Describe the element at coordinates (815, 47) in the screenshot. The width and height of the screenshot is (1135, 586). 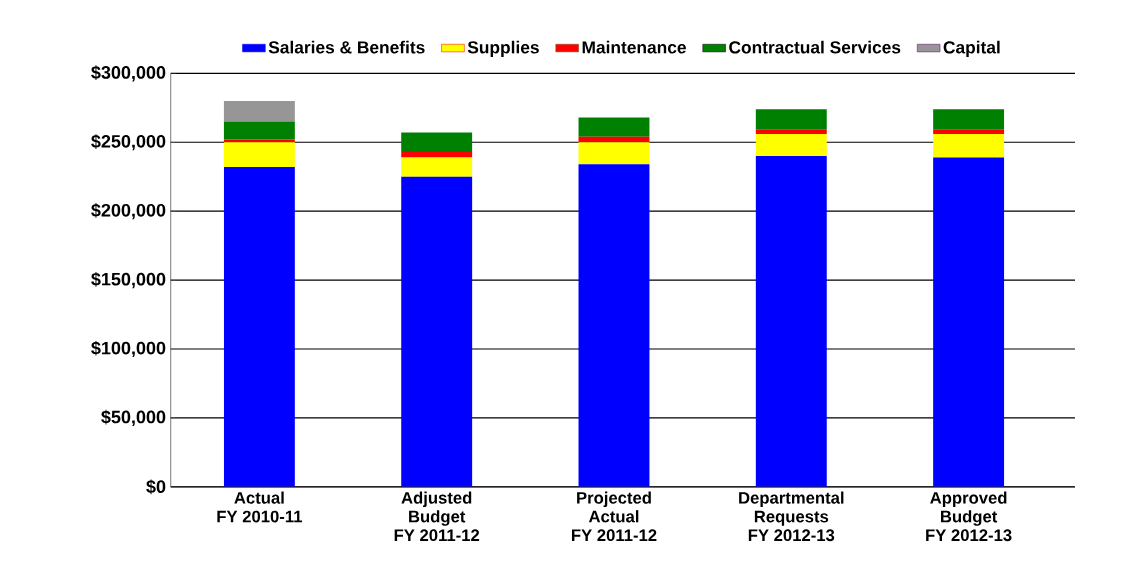
I see `legend-label: Contractual Services` at that location.